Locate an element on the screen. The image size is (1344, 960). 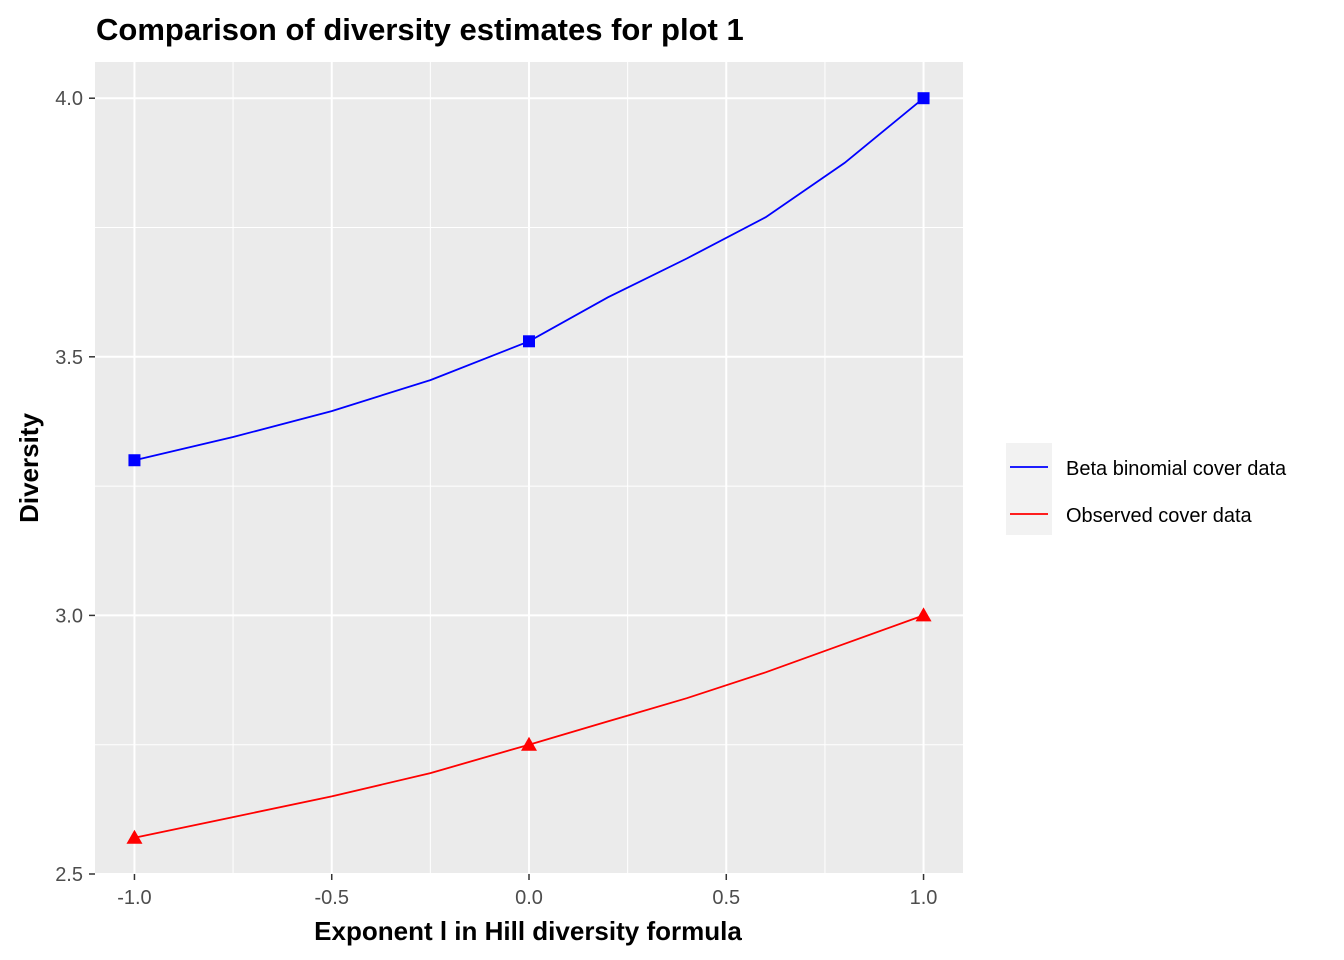
legend-key-background is located at coordinates (1029, 489).